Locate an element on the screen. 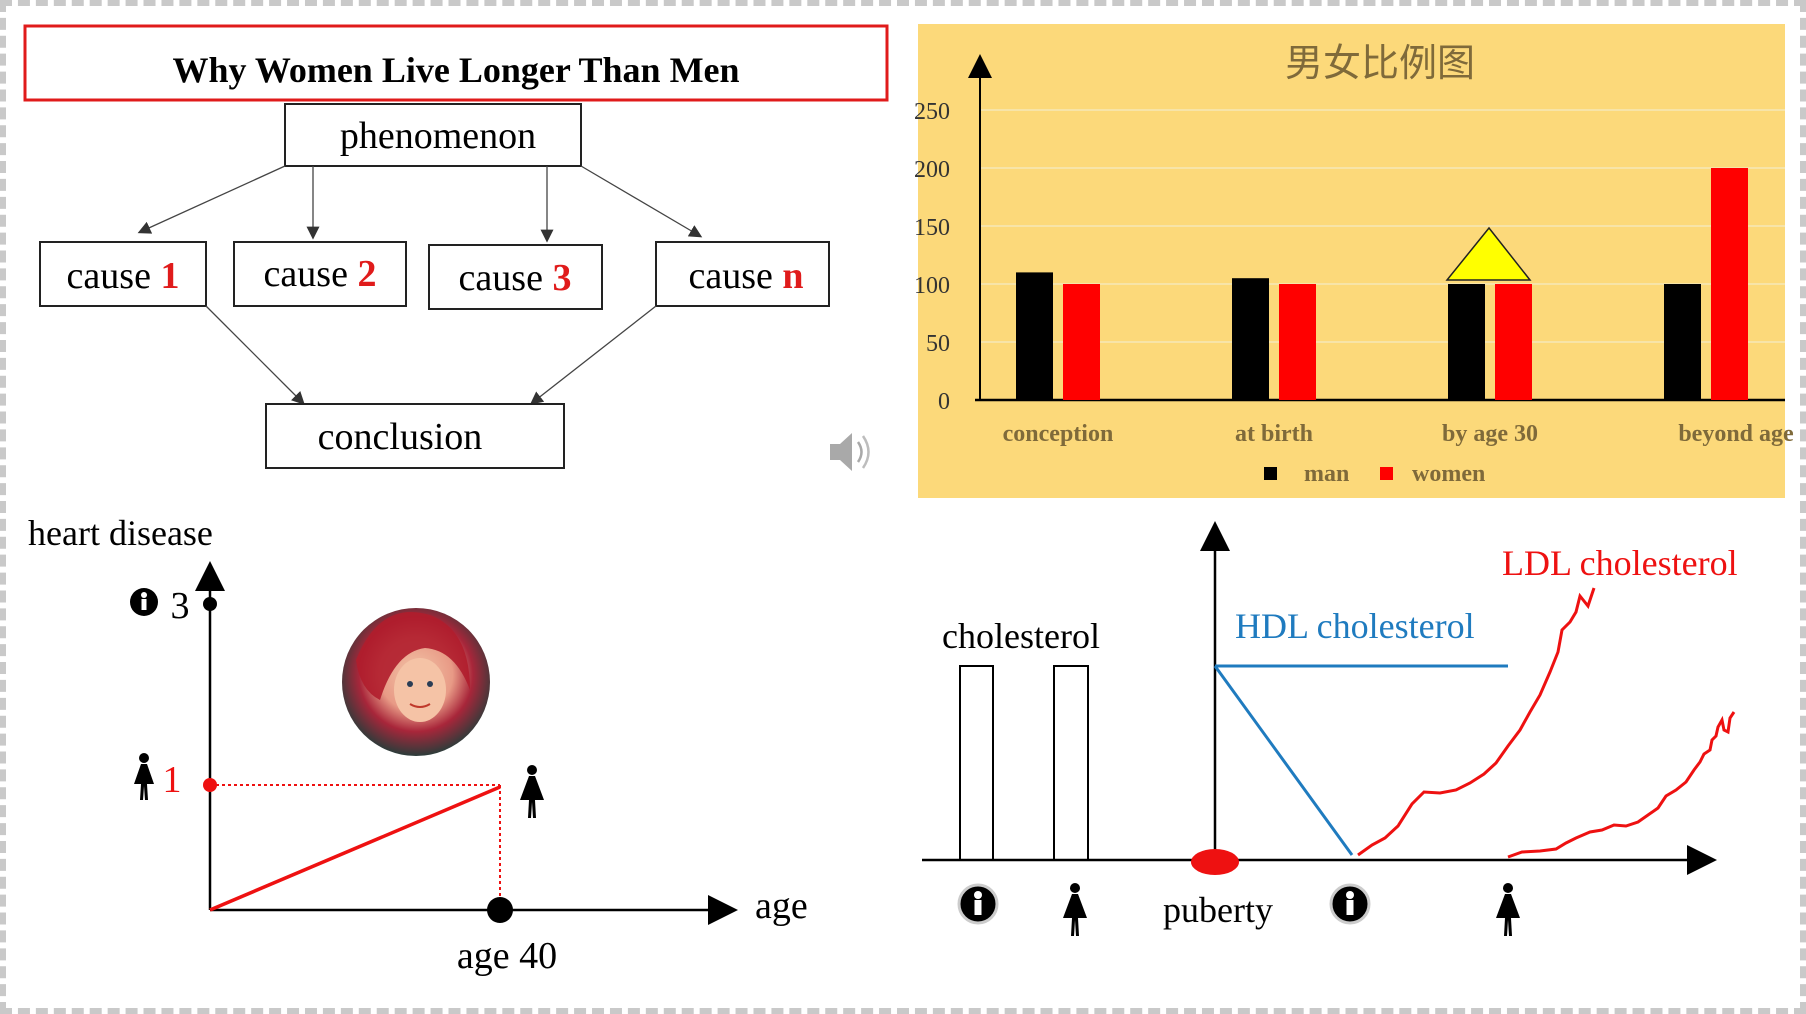 This screenshot has width=1806, height=1014. age40-label: age 40 is located at coordinates (507, 956).